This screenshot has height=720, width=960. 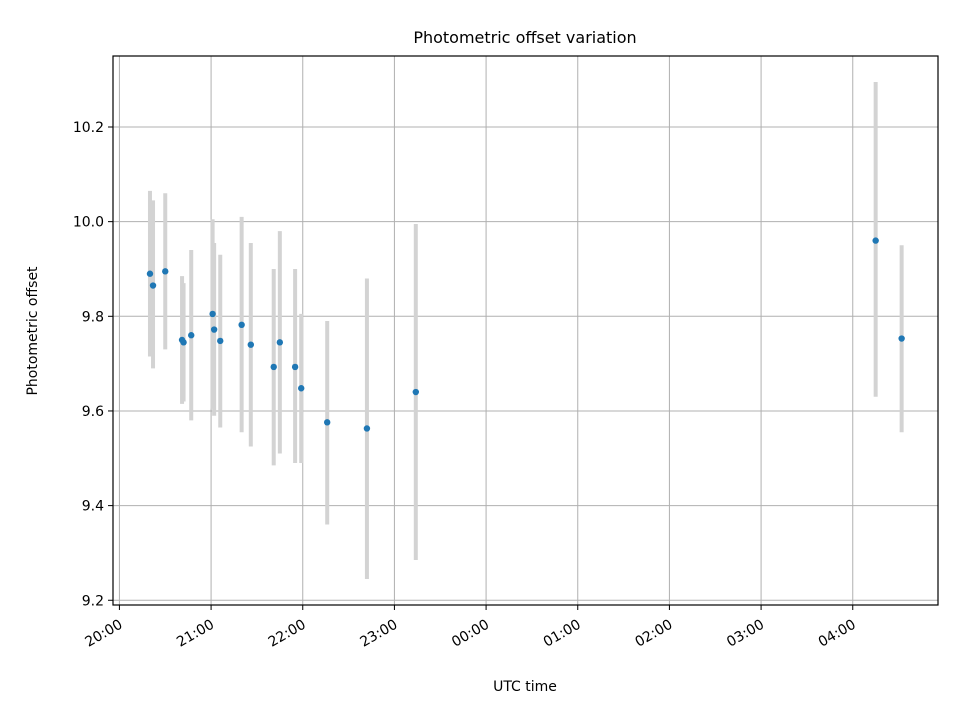 I want to click on y-tick-label: 9.4, so click(x=93, y=507).